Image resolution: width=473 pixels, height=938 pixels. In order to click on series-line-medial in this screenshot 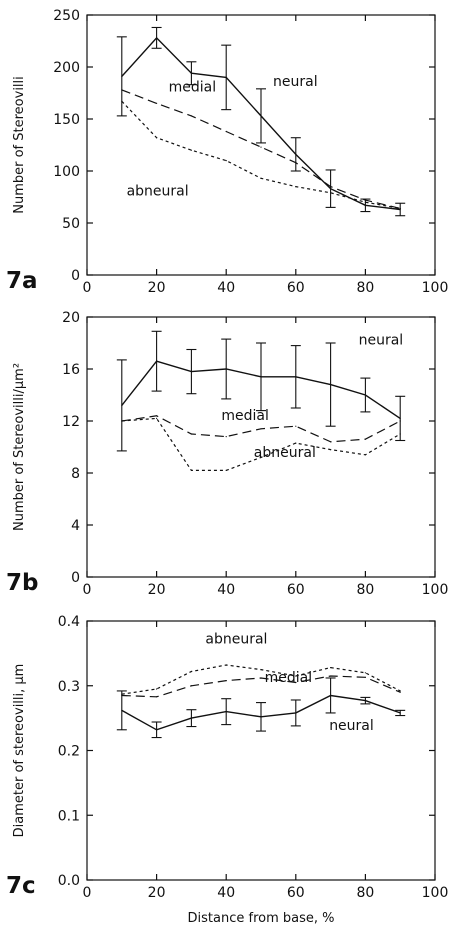, I will do `click(261, 149)`.